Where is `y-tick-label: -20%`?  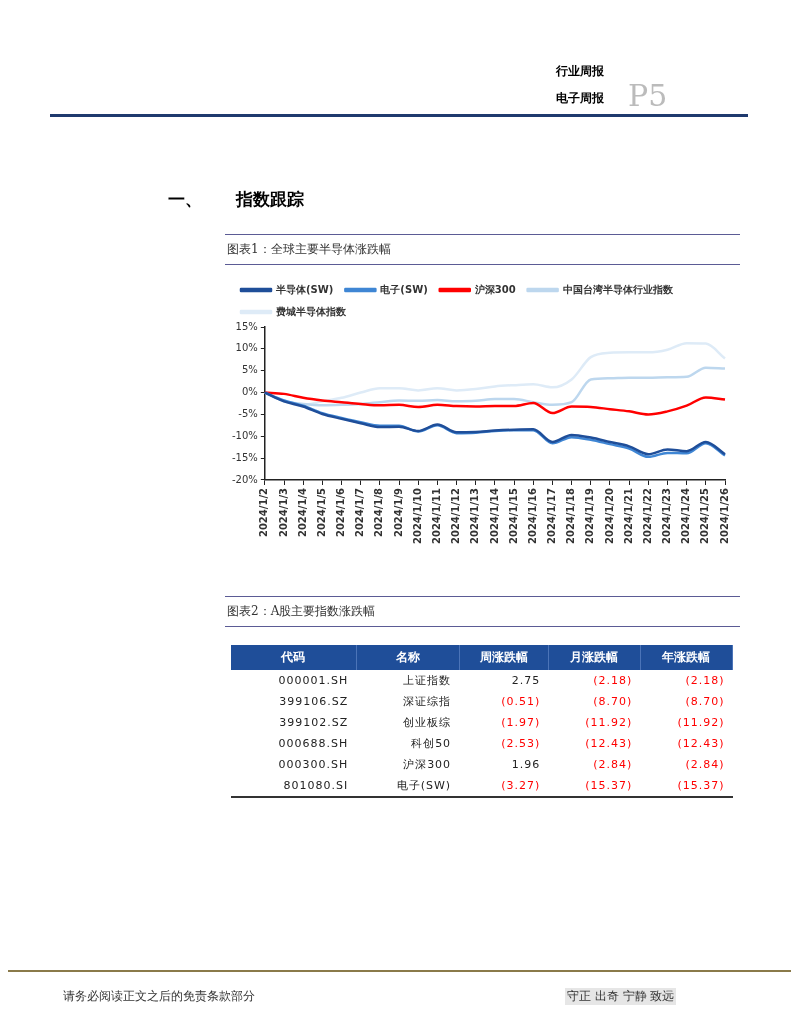
y-tick-label: -20% is located at coordinates (244, 479).